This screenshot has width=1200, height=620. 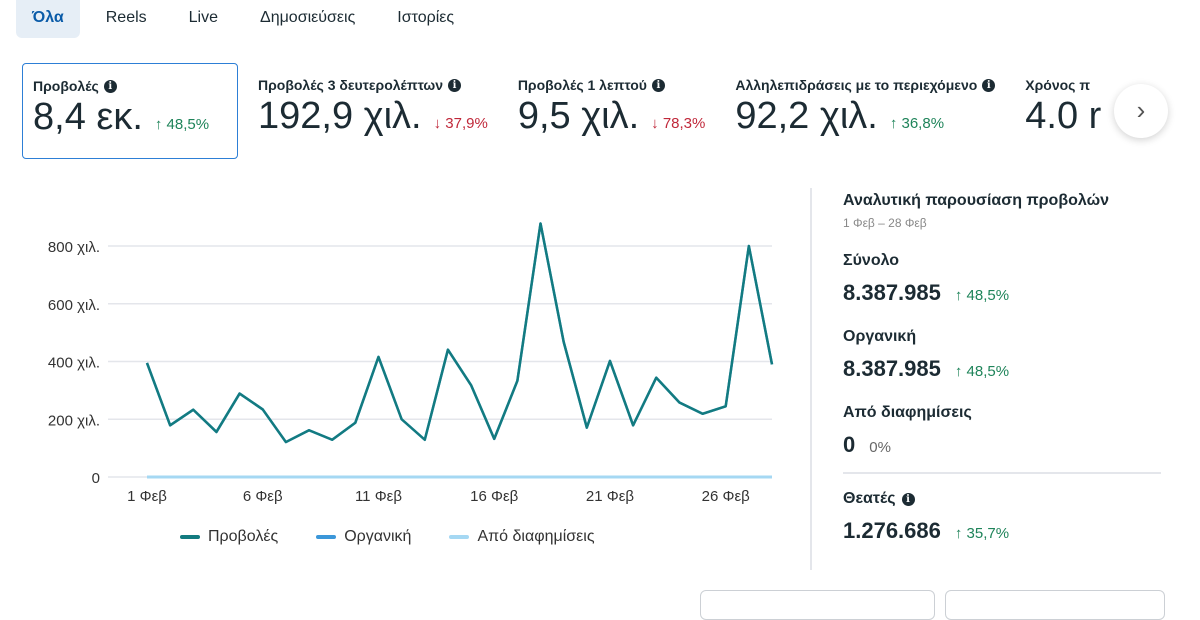 What do you see at coordinates (88, 117) in the screenshot?
I see `metric-value: 8,4 εκ.` at bounding box center [88, 117].